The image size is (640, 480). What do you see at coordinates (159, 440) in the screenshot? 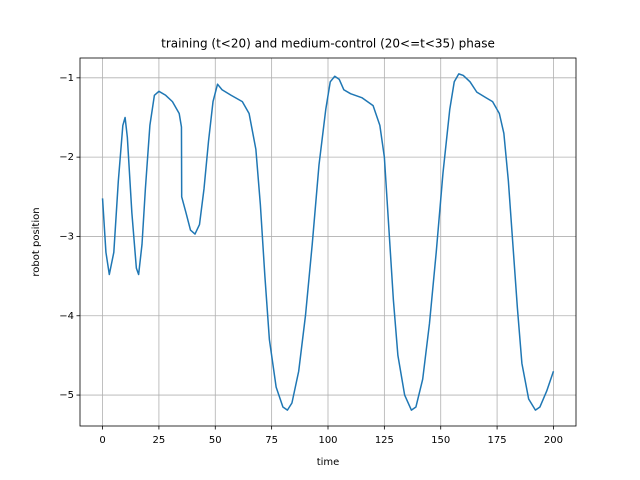
I see `x-tick-label: 25` at bounding box center [159, 440].